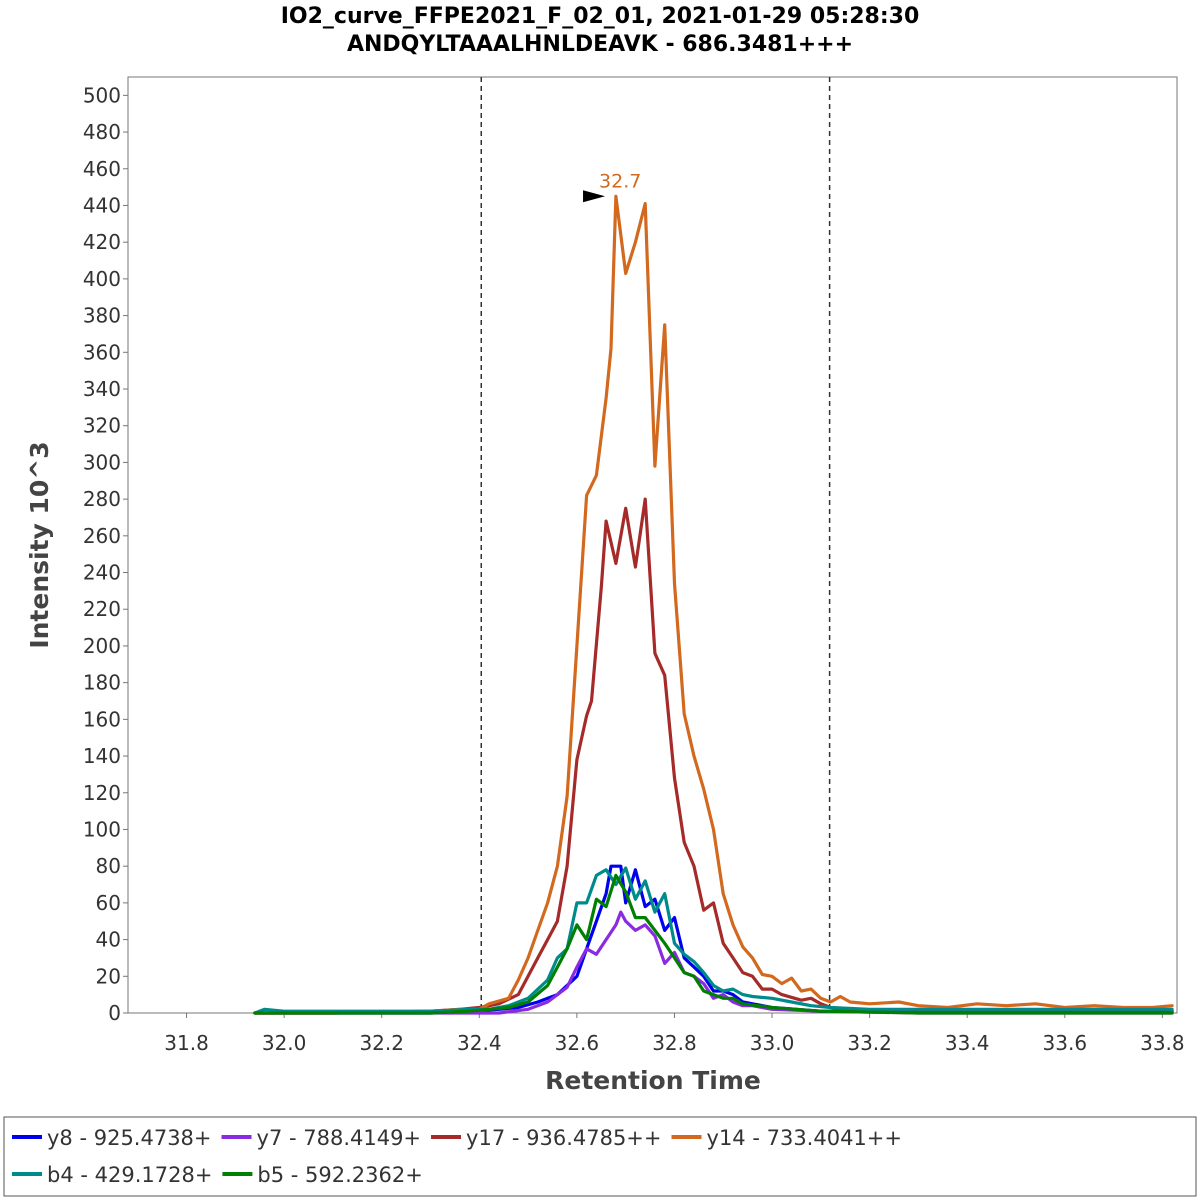  What do you see at coordinates (284, 1043) in the screenshot?
I see `x-tick-label: 32.0` at bounding box center [284, 1043].